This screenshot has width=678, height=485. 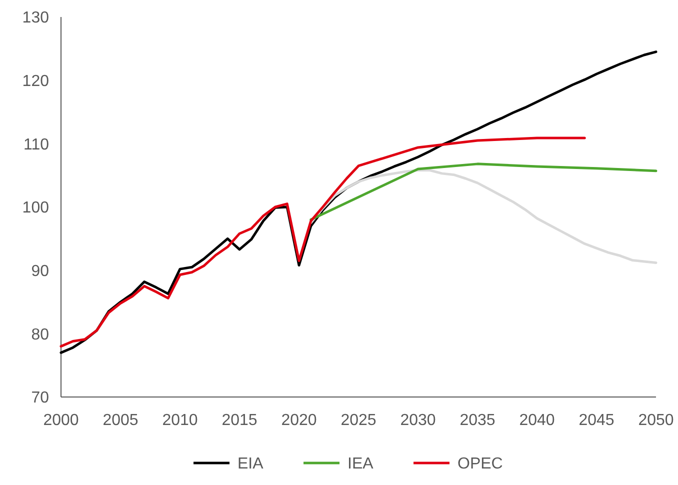 What do you see at coordinates (40, 335) in the screenshot?
I see `y-tick-label: 80` at bounding box center [40, 335].